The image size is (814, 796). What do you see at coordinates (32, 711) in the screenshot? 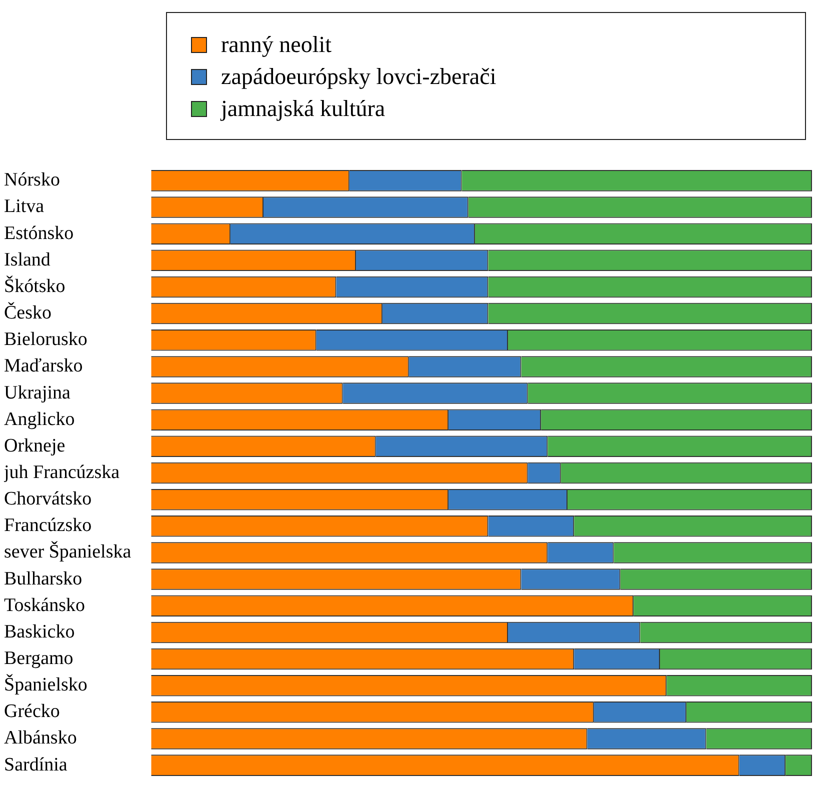
I see `y-tick-label: Grécko` at bounding box center [32, 711].